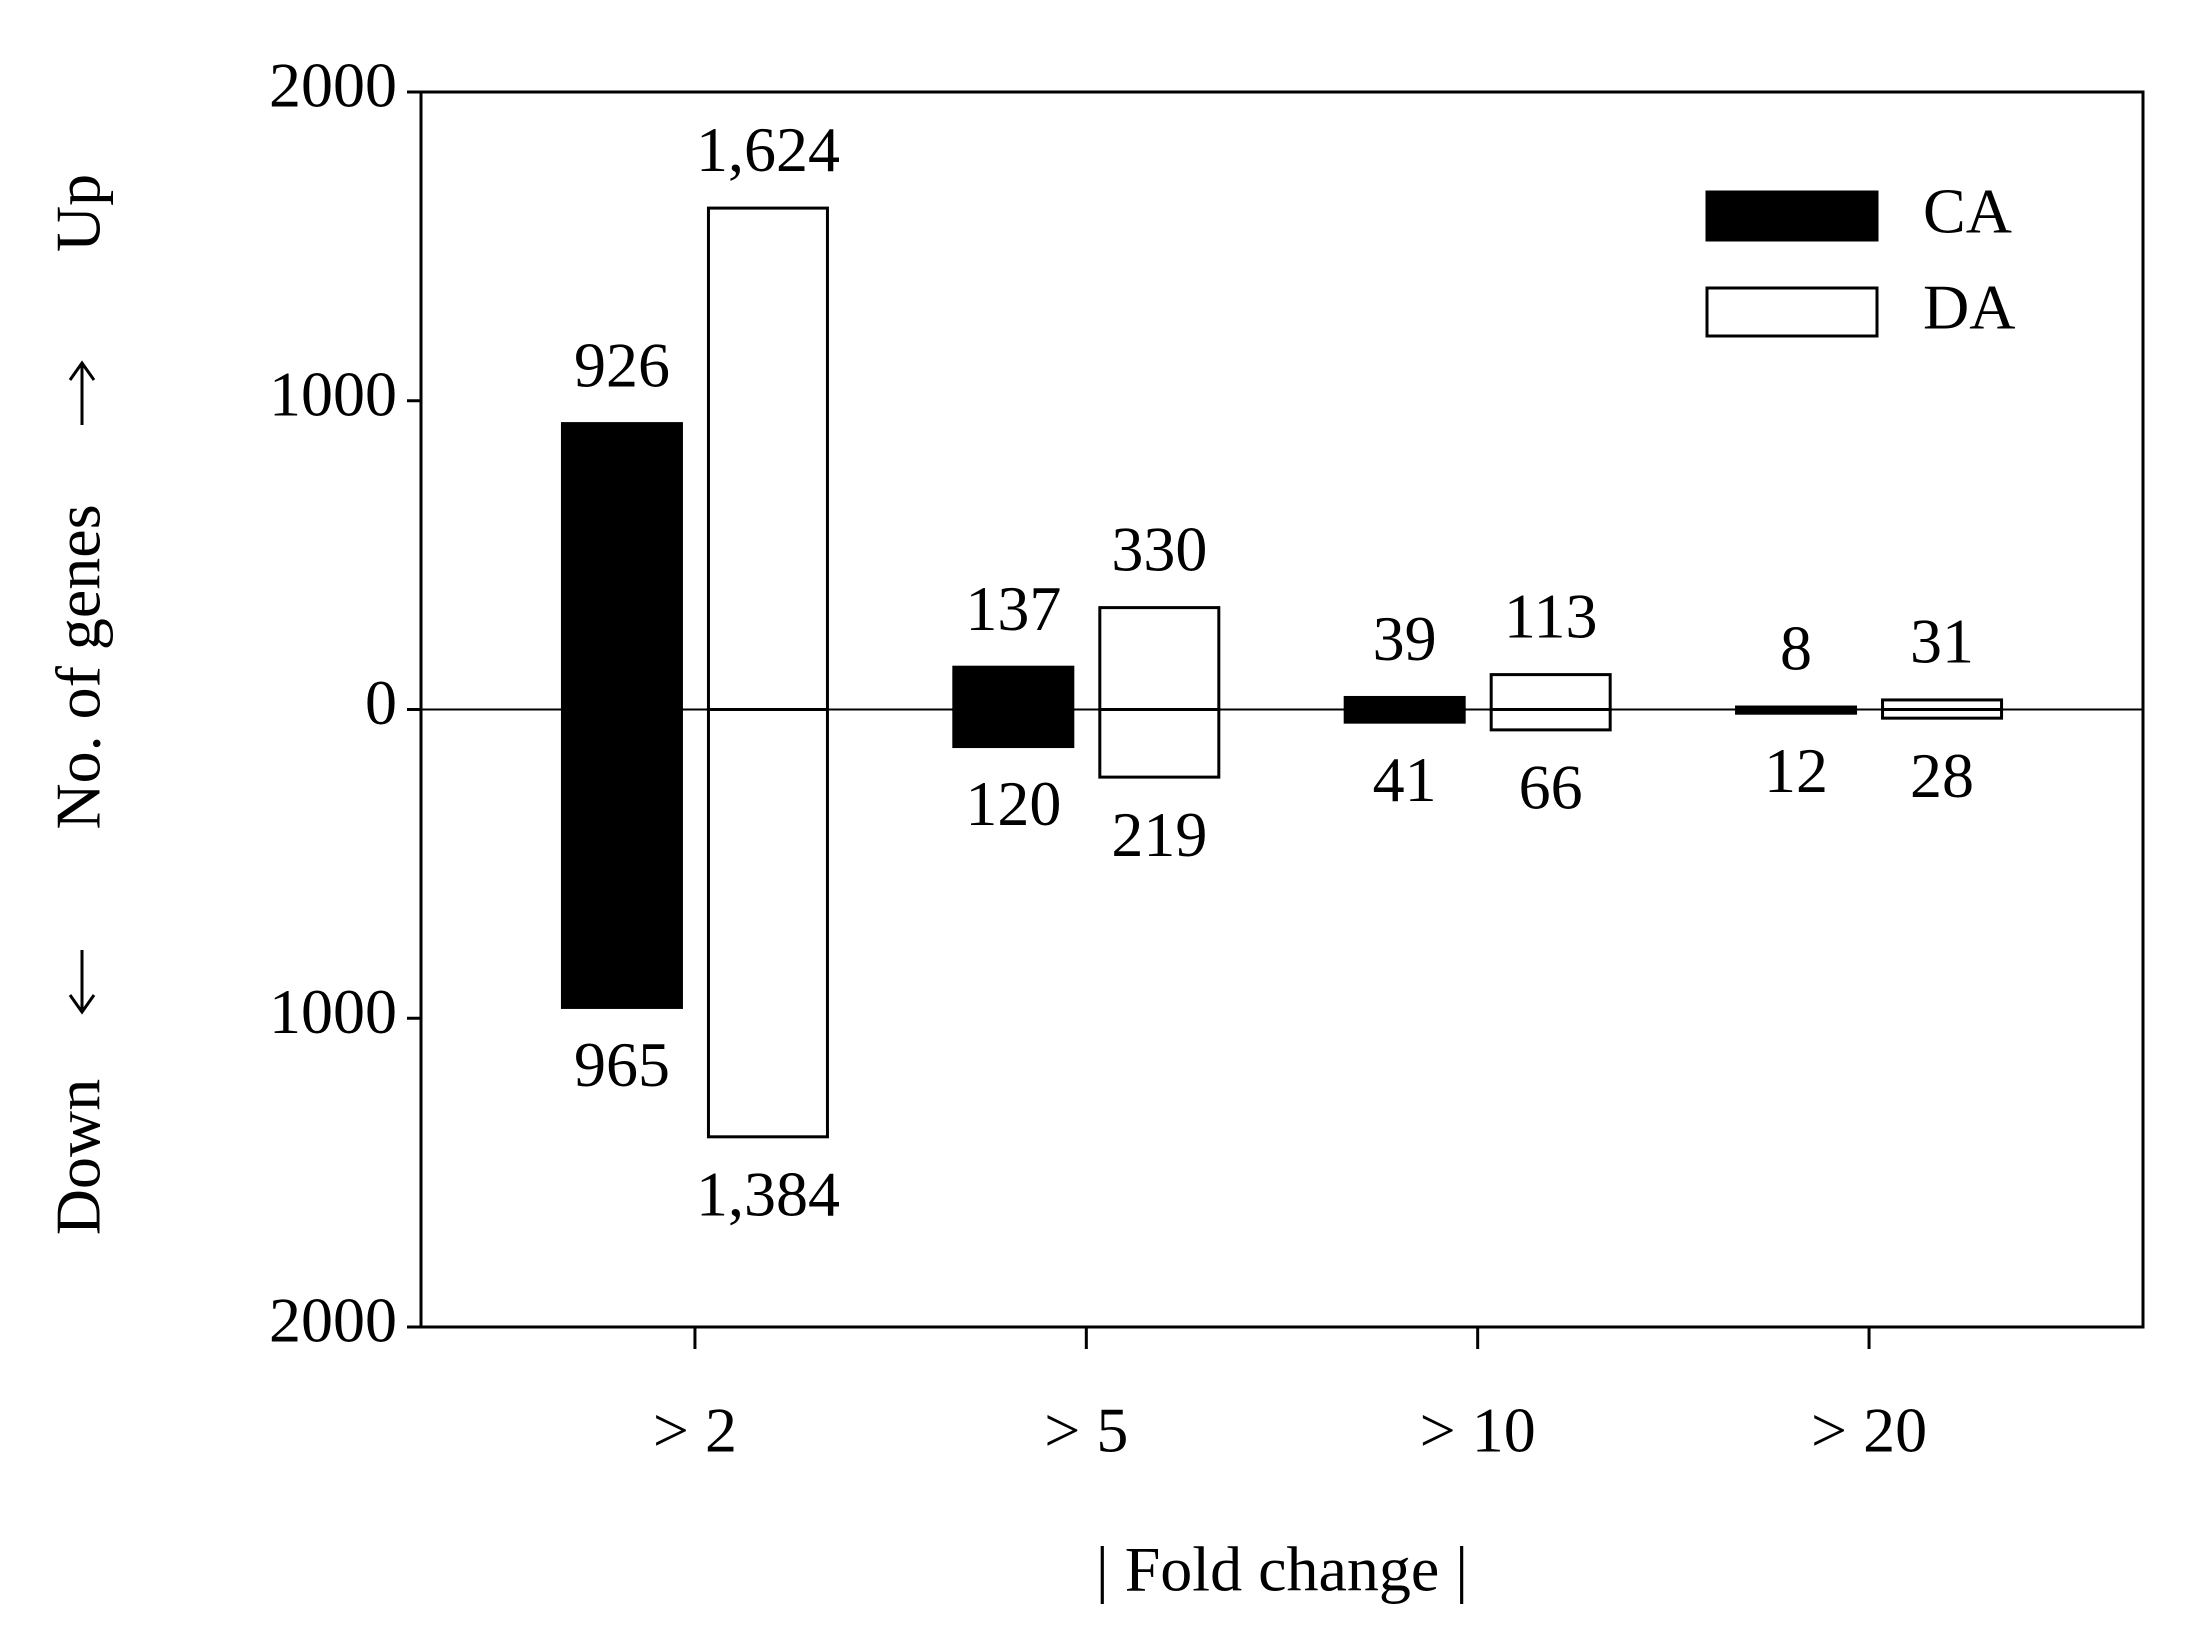 The height and width of the screenshot is (1641, 2199). What do you see at coordinates (1796, 648) in the screenshot?
I see `value-label: 8` at bounding box center [1796, 648].